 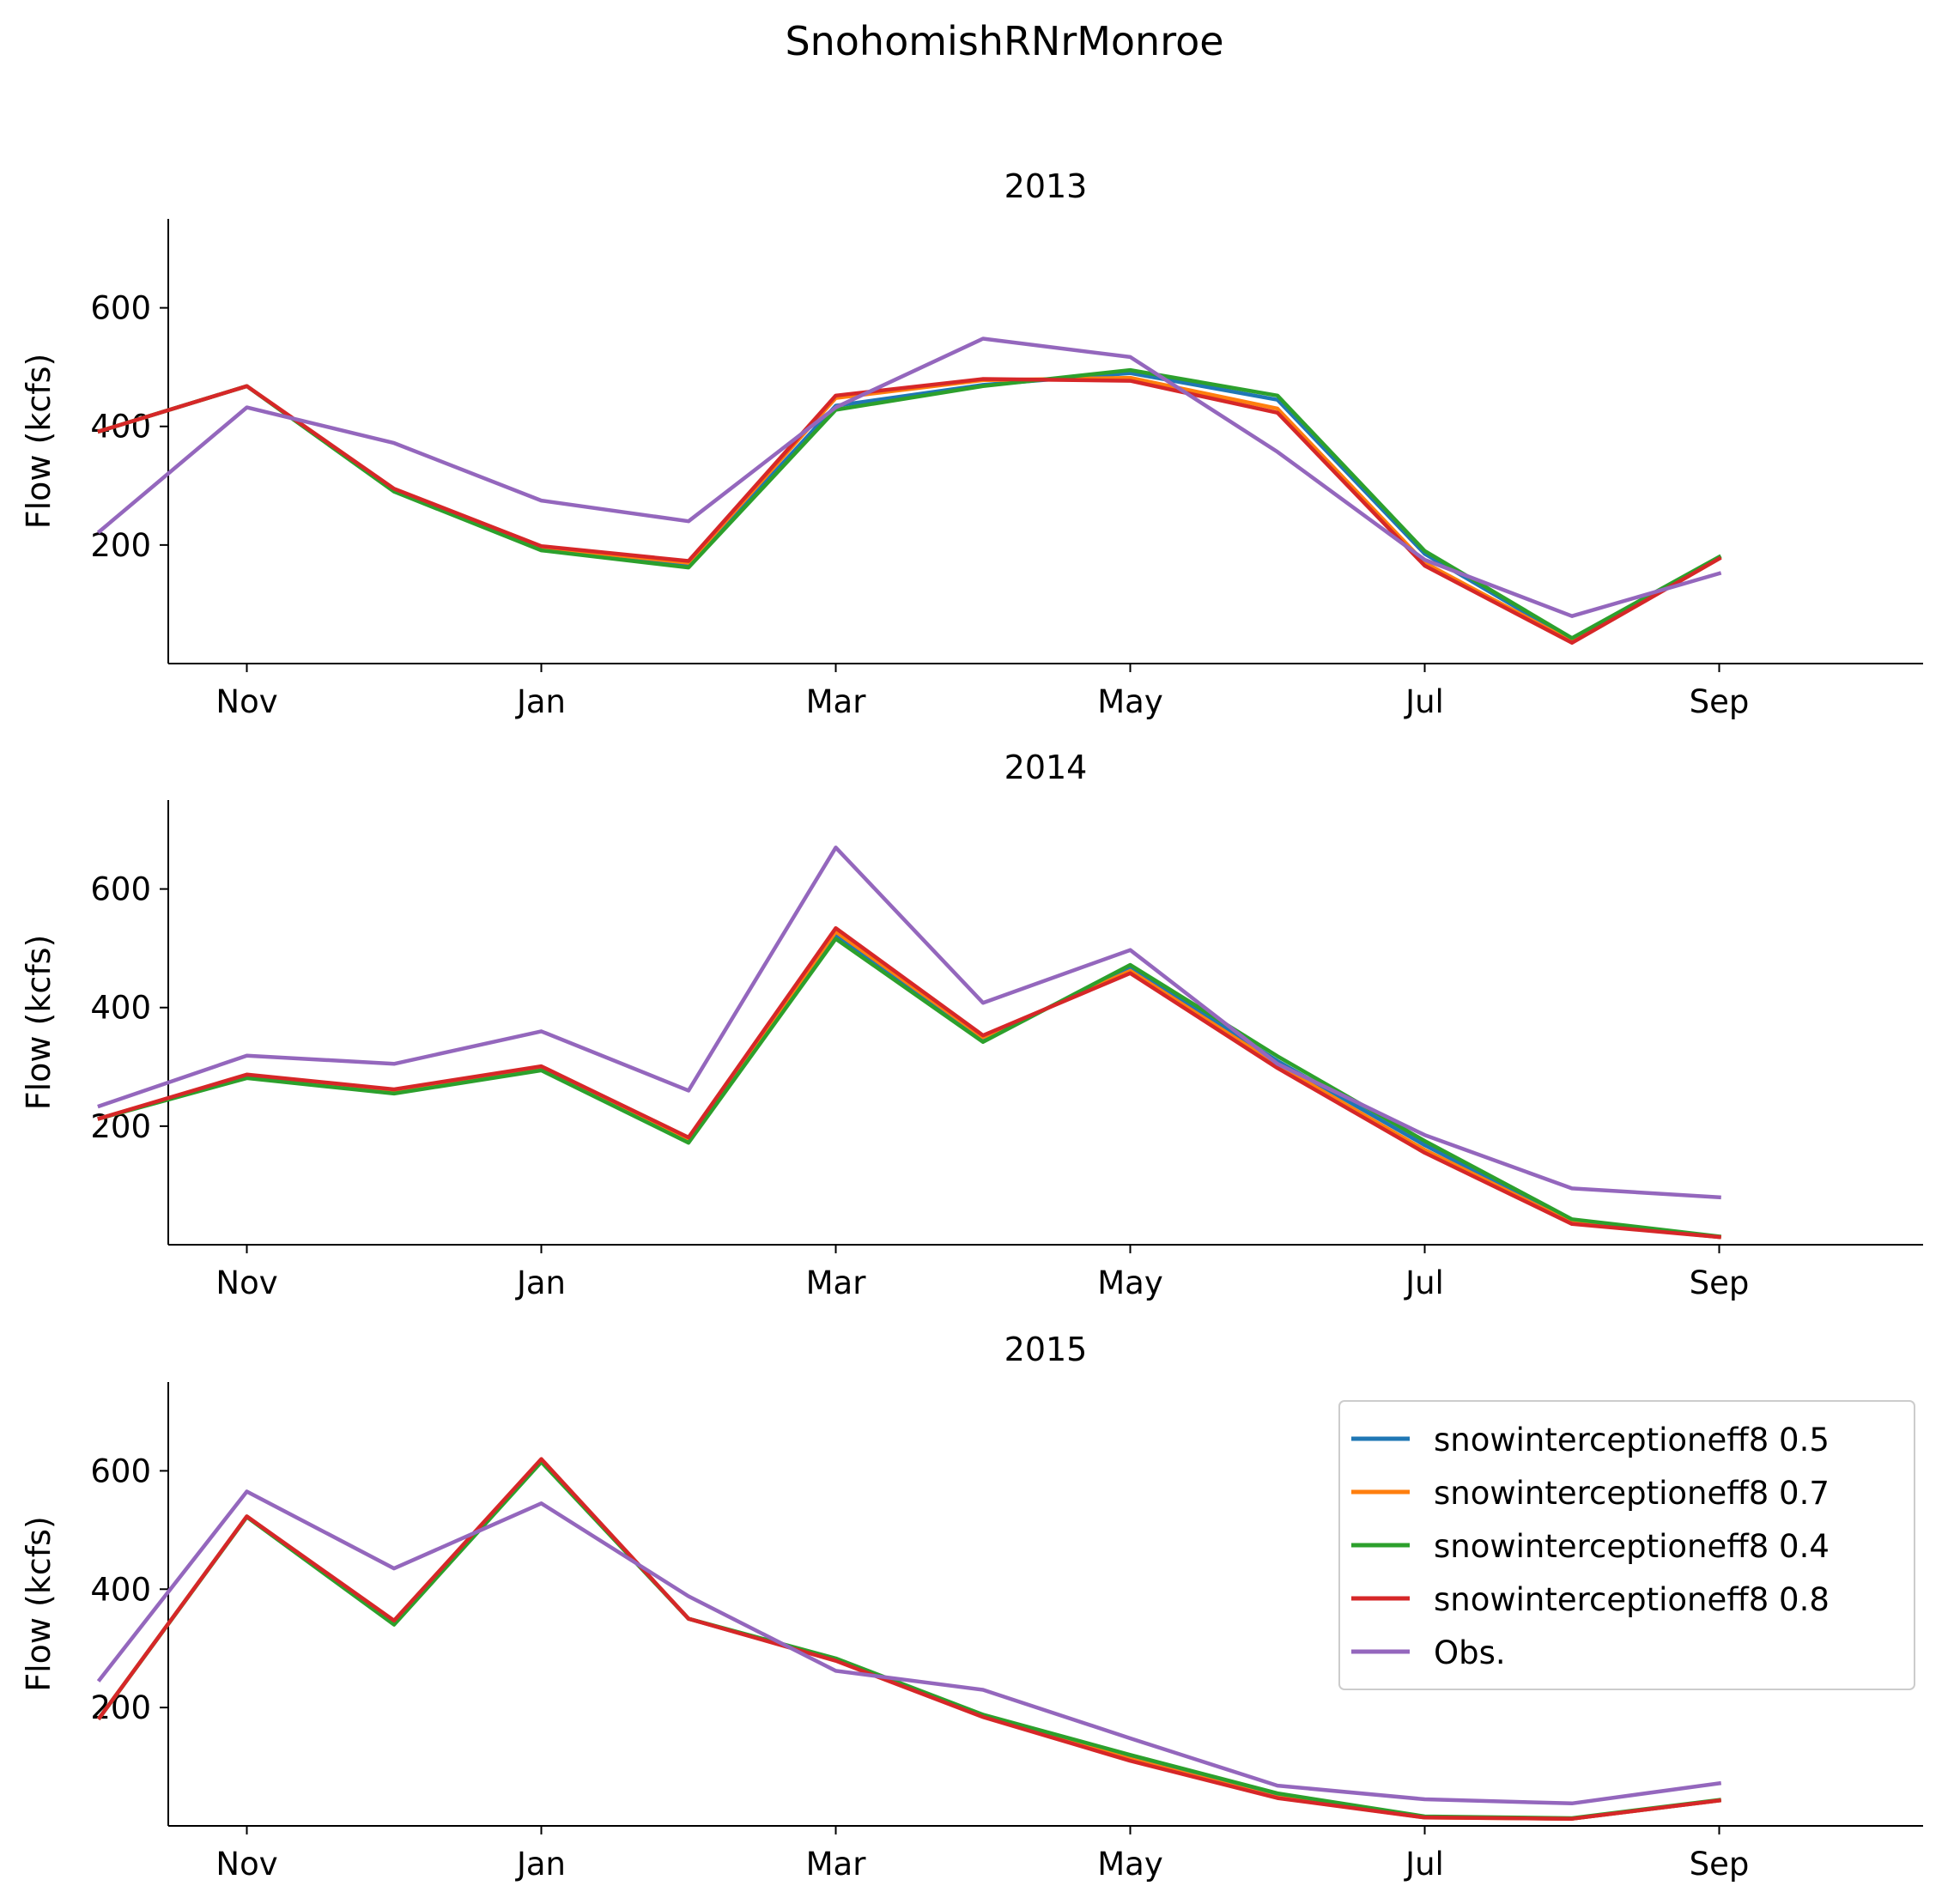 I want to click on legend-label: snowinterceptioneff8 0.5, so click(x=1632, y=1440).